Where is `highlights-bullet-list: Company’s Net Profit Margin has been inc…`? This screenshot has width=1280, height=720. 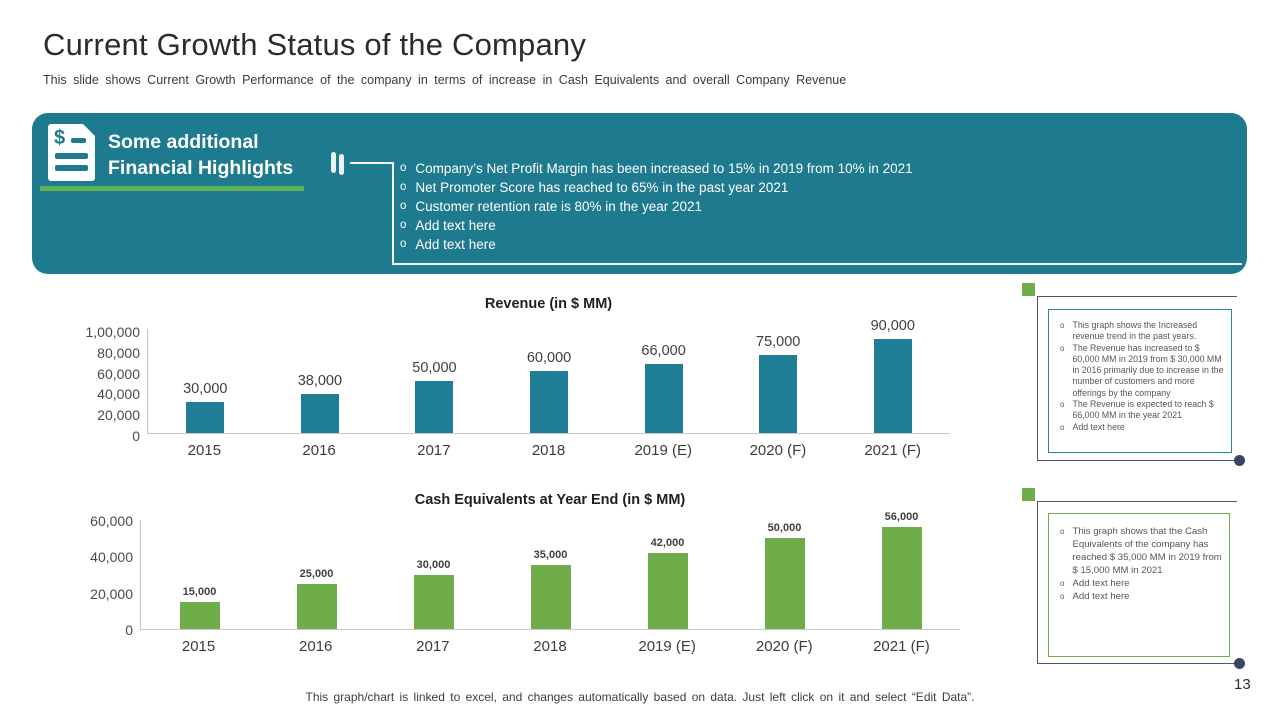
highlights-bullet-list: Company’s Net Profit Margin has been inc… is located at coordinates (820, 206).